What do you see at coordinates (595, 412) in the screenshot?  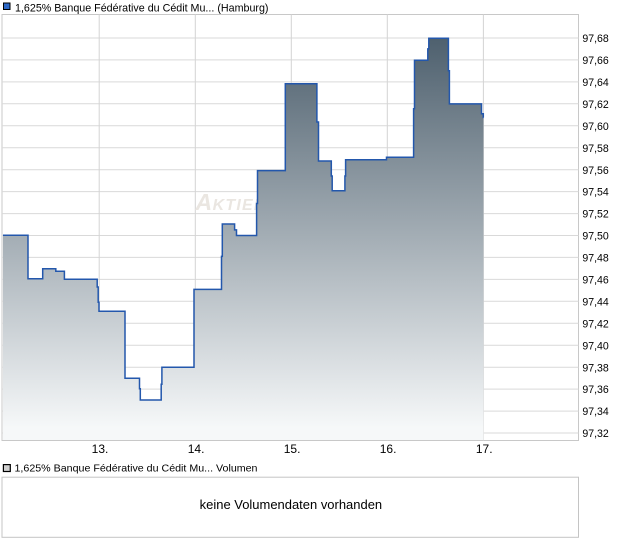 I see `svg-text: 97,34` at bounding box center [595, 412].